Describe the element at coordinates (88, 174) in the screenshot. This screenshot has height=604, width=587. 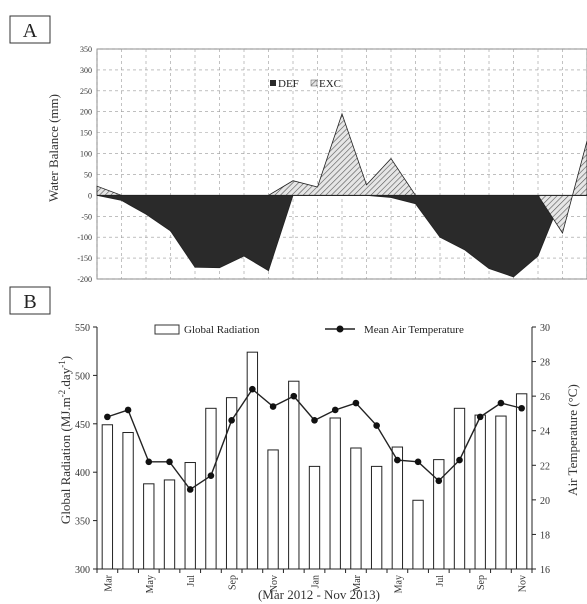
I see `panel-a-y-tick-label: 50` at that location.